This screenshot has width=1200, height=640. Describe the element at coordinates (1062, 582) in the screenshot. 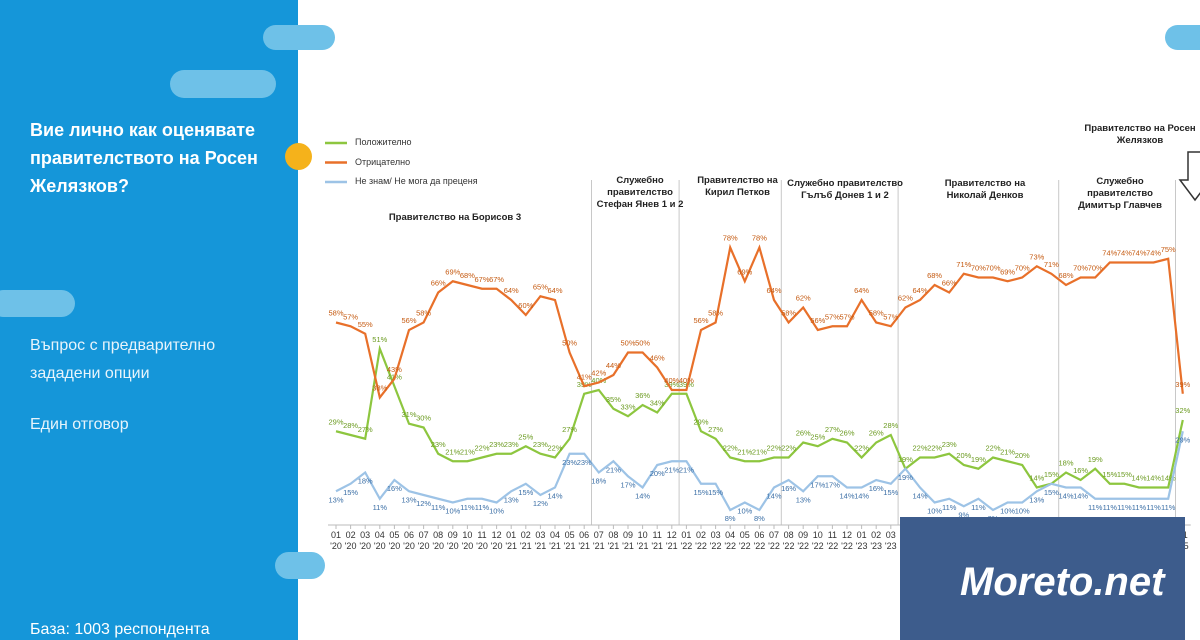

I see `watermark: Moreto.net` at that location.